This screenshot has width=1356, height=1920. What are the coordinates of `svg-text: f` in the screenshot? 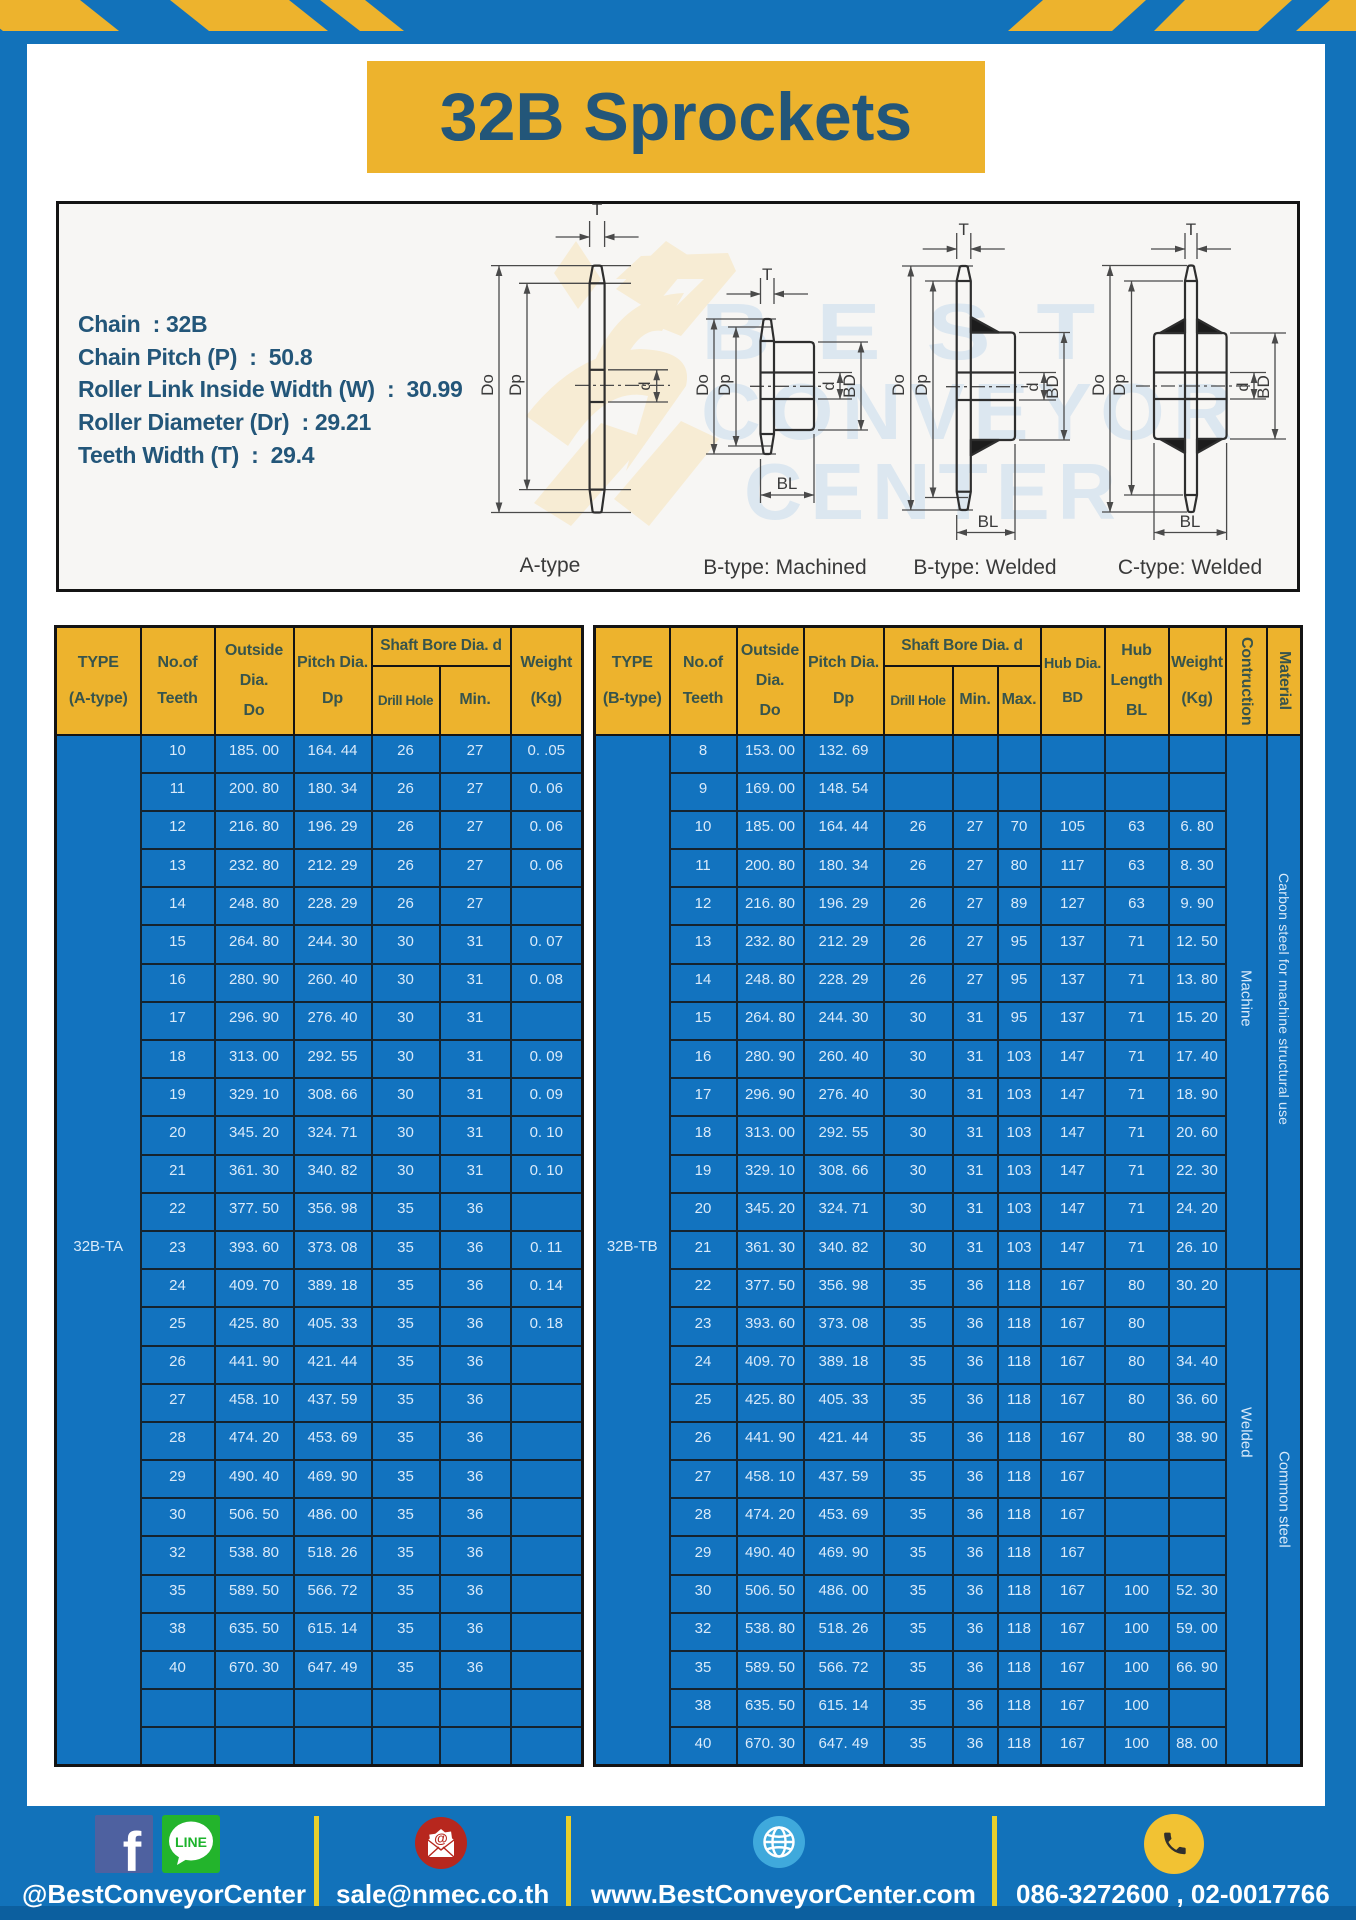 It's located at (132, 1847).